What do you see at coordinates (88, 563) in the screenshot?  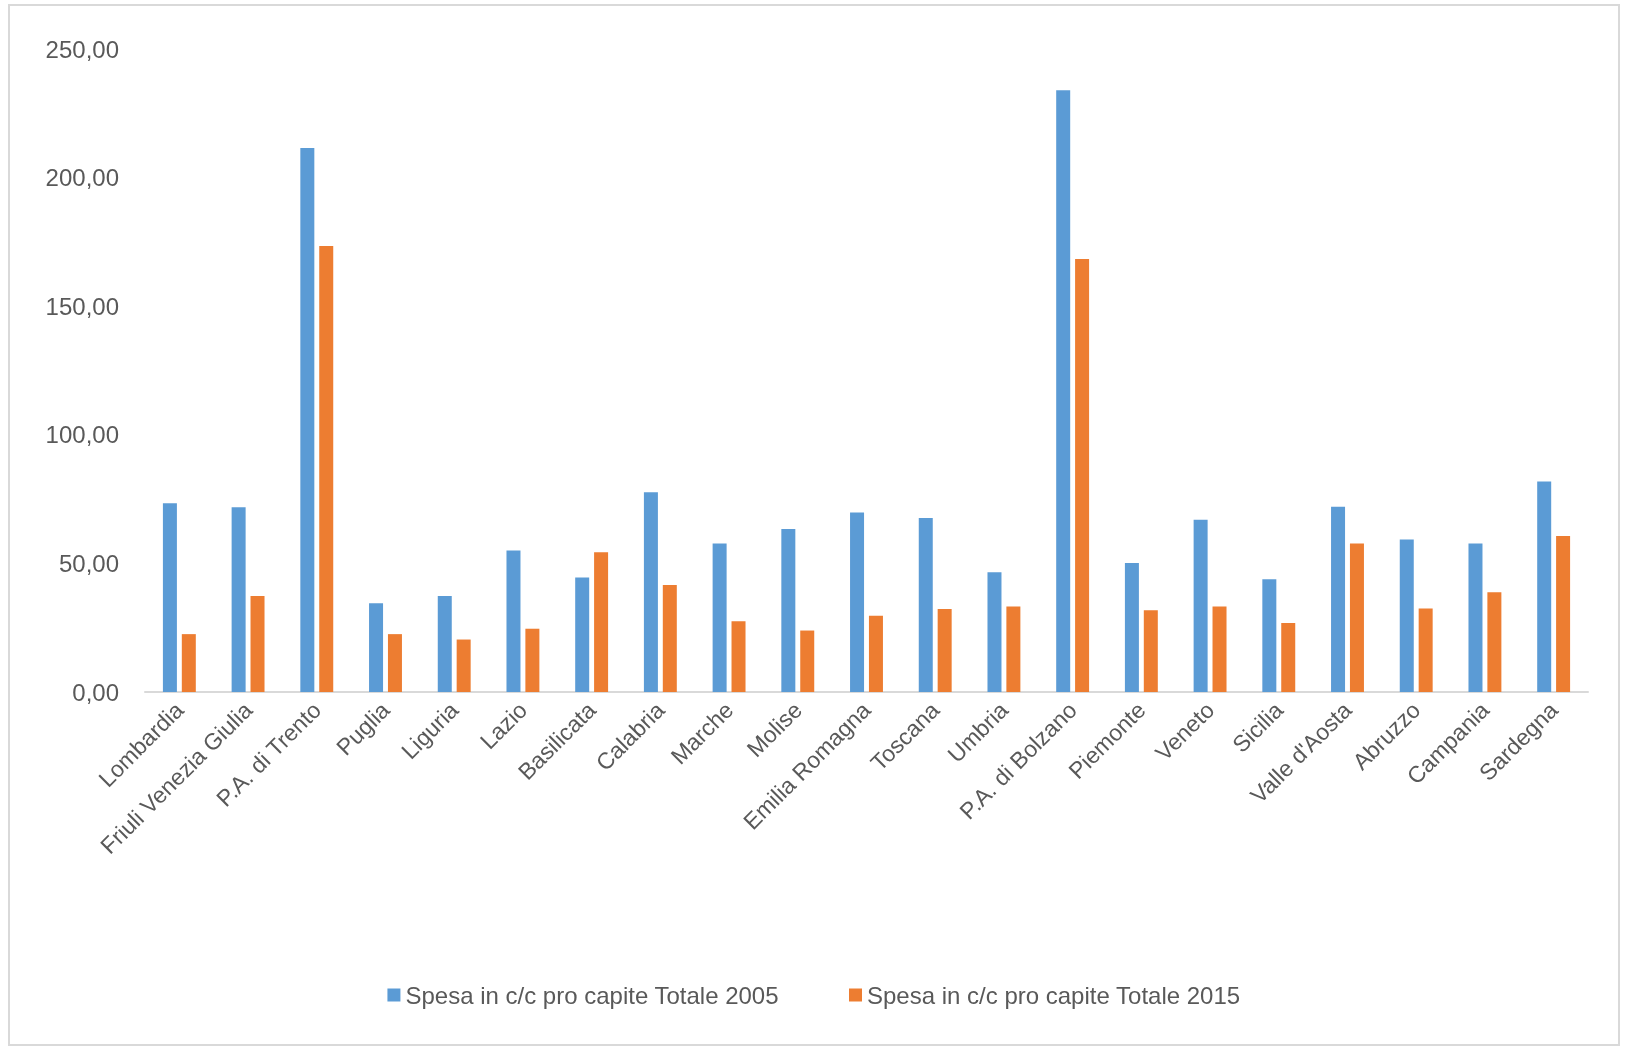 I see `y-tick-label: 50,00` at bounding box center [88, 563].